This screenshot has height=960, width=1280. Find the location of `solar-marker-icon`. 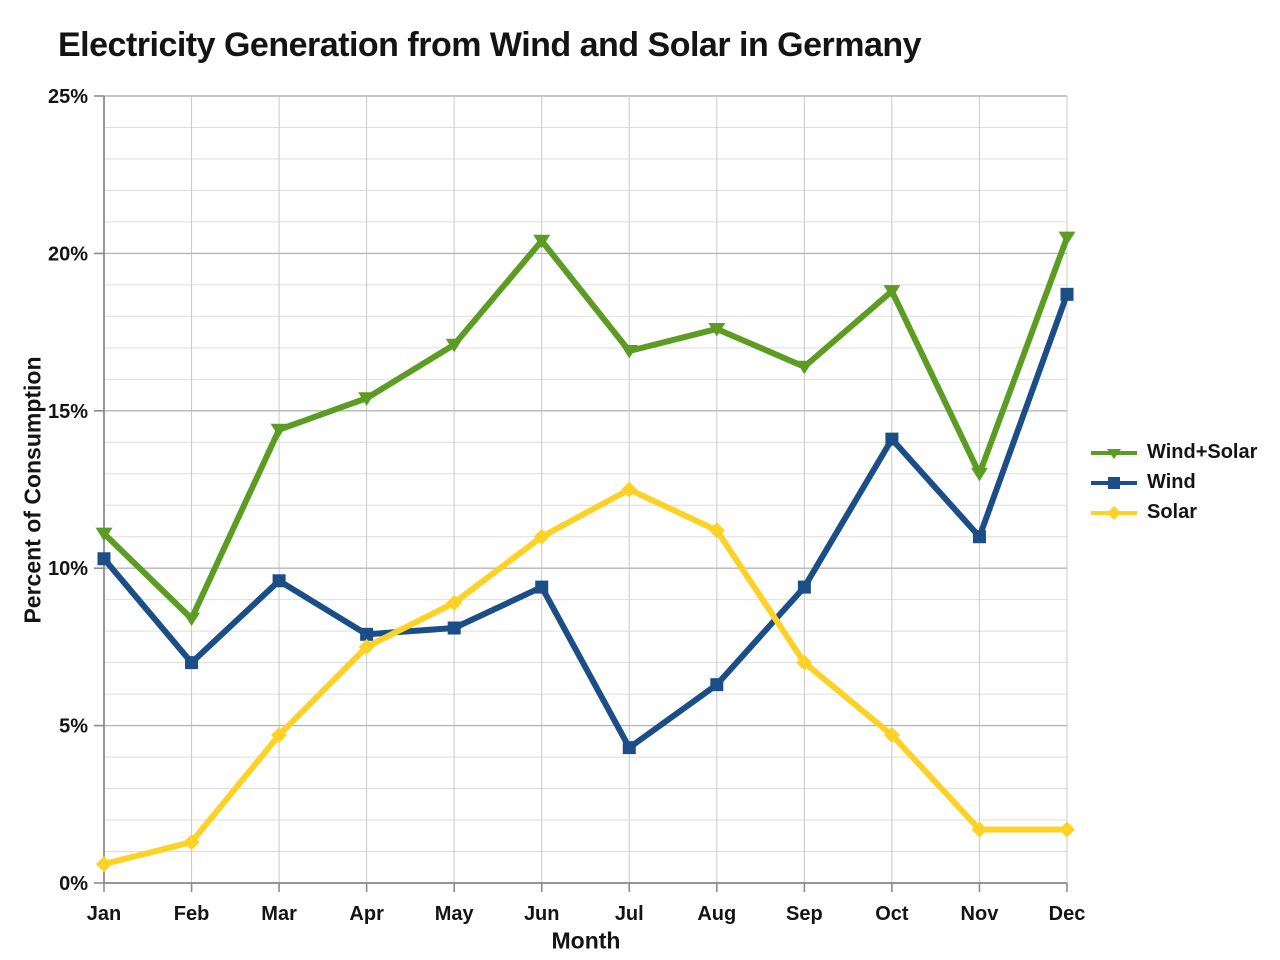

solar-marker-icon is located at coordinates (1114, 512).